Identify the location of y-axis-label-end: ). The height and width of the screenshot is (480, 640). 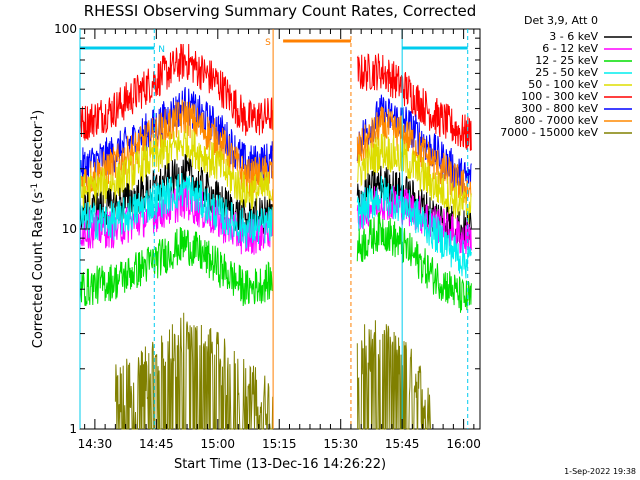
(38, 112).